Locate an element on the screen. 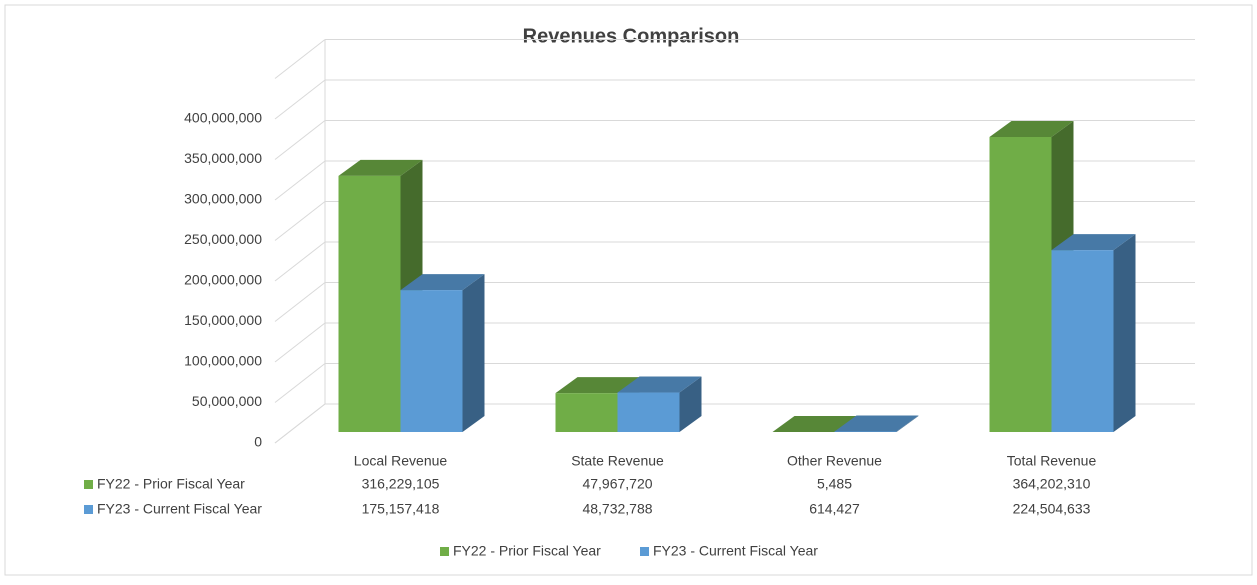 The height and width of the screenshot is (585, 1257). x-tick-label: Other Revenue is located at coordinates (834, 461).